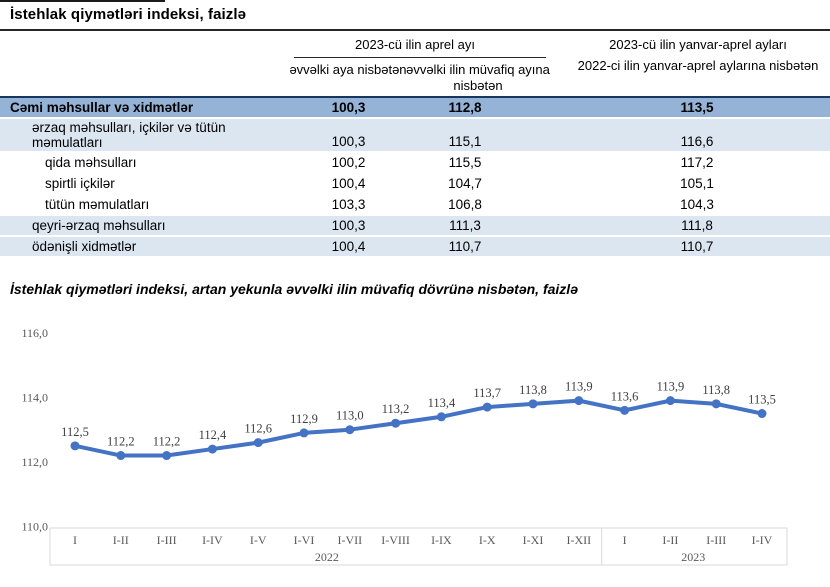 The image size is (830, 587). Describe the element at coordinates (396, 409) in the screenshot. I see `data-point-label: 113,2` at that location.